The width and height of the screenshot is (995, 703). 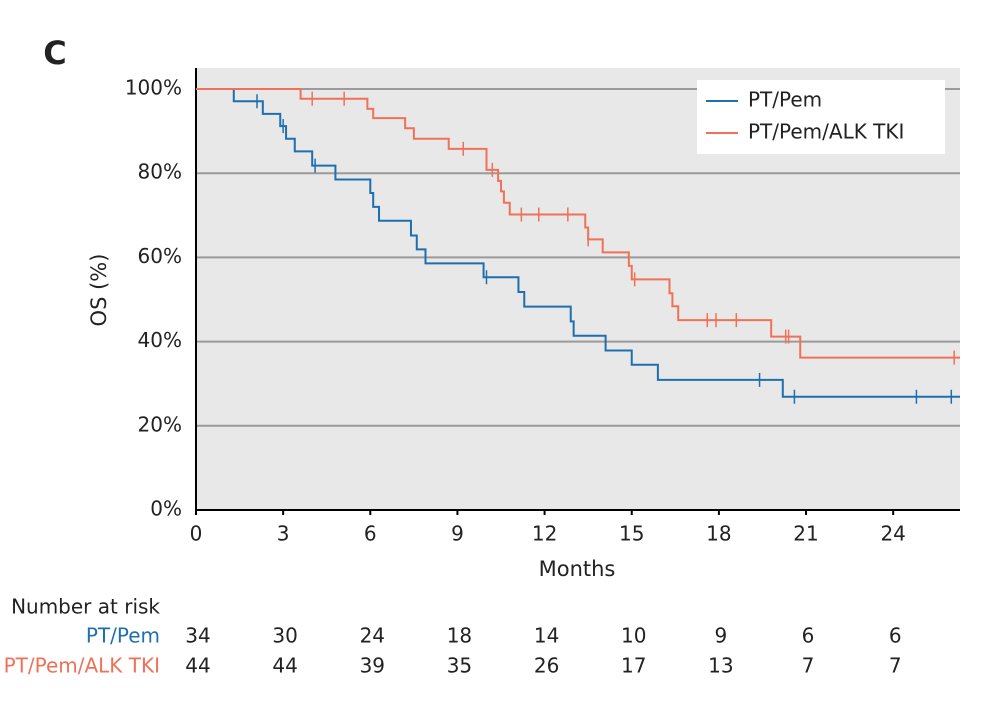 What do you see at coordinates (720, 666) in the screenshot?
I see `risk-count: 13` at bounding box center [720, 666].